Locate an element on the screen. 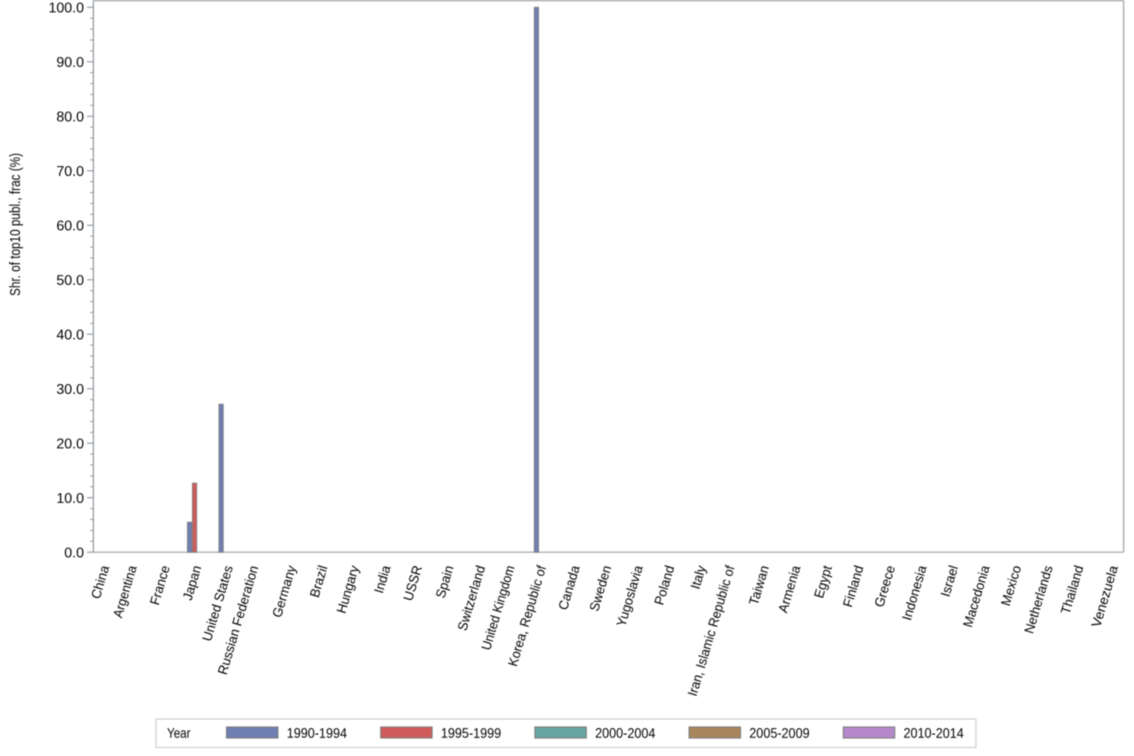 The height and width of the screenshot is (756, 1134). svg-text: 60.0 is located at coordinates (70, 226).